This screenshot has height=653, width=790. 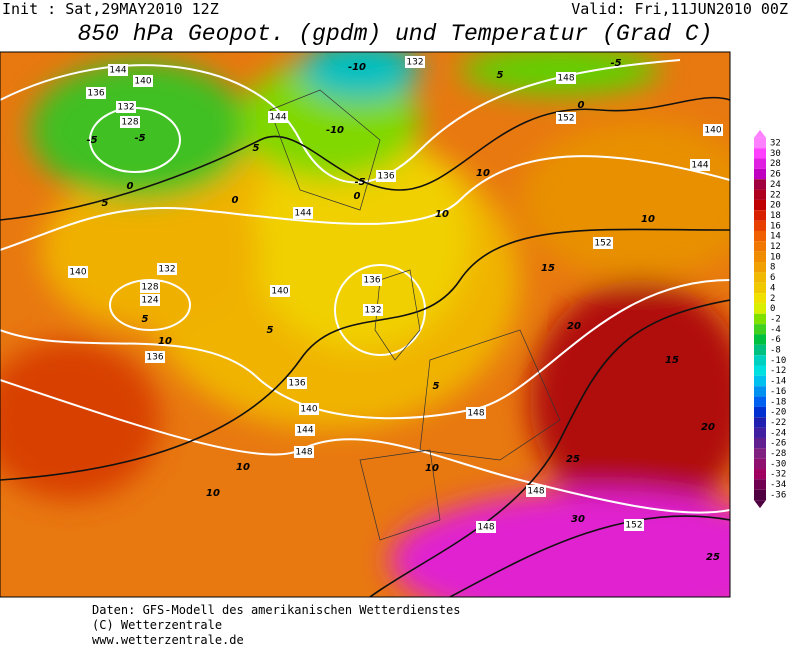 I want to click on colorbar-label: 28, so click(x=775, y=164).